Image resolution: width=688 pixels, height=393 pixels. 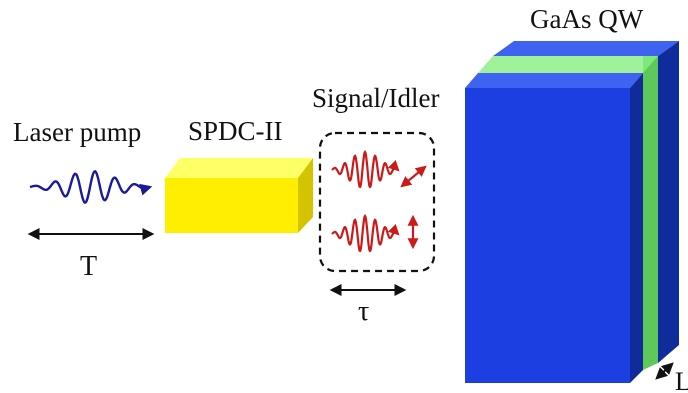 I want to click on laser-pump-label: Laser pump, so click(x=77, y=132).